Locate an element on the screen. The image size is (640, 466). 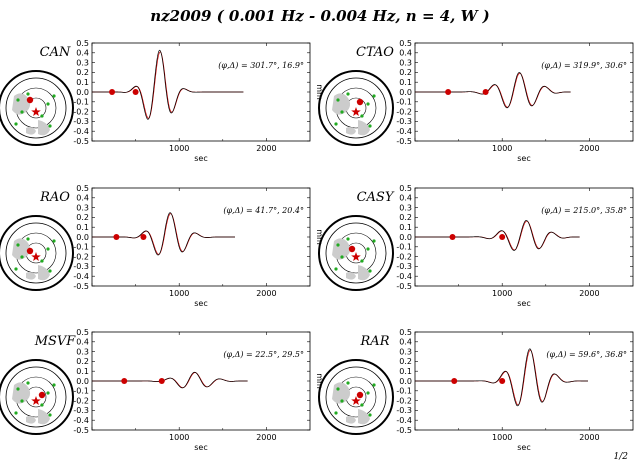
station-label: MSVF is located at coordinates (55, 341).